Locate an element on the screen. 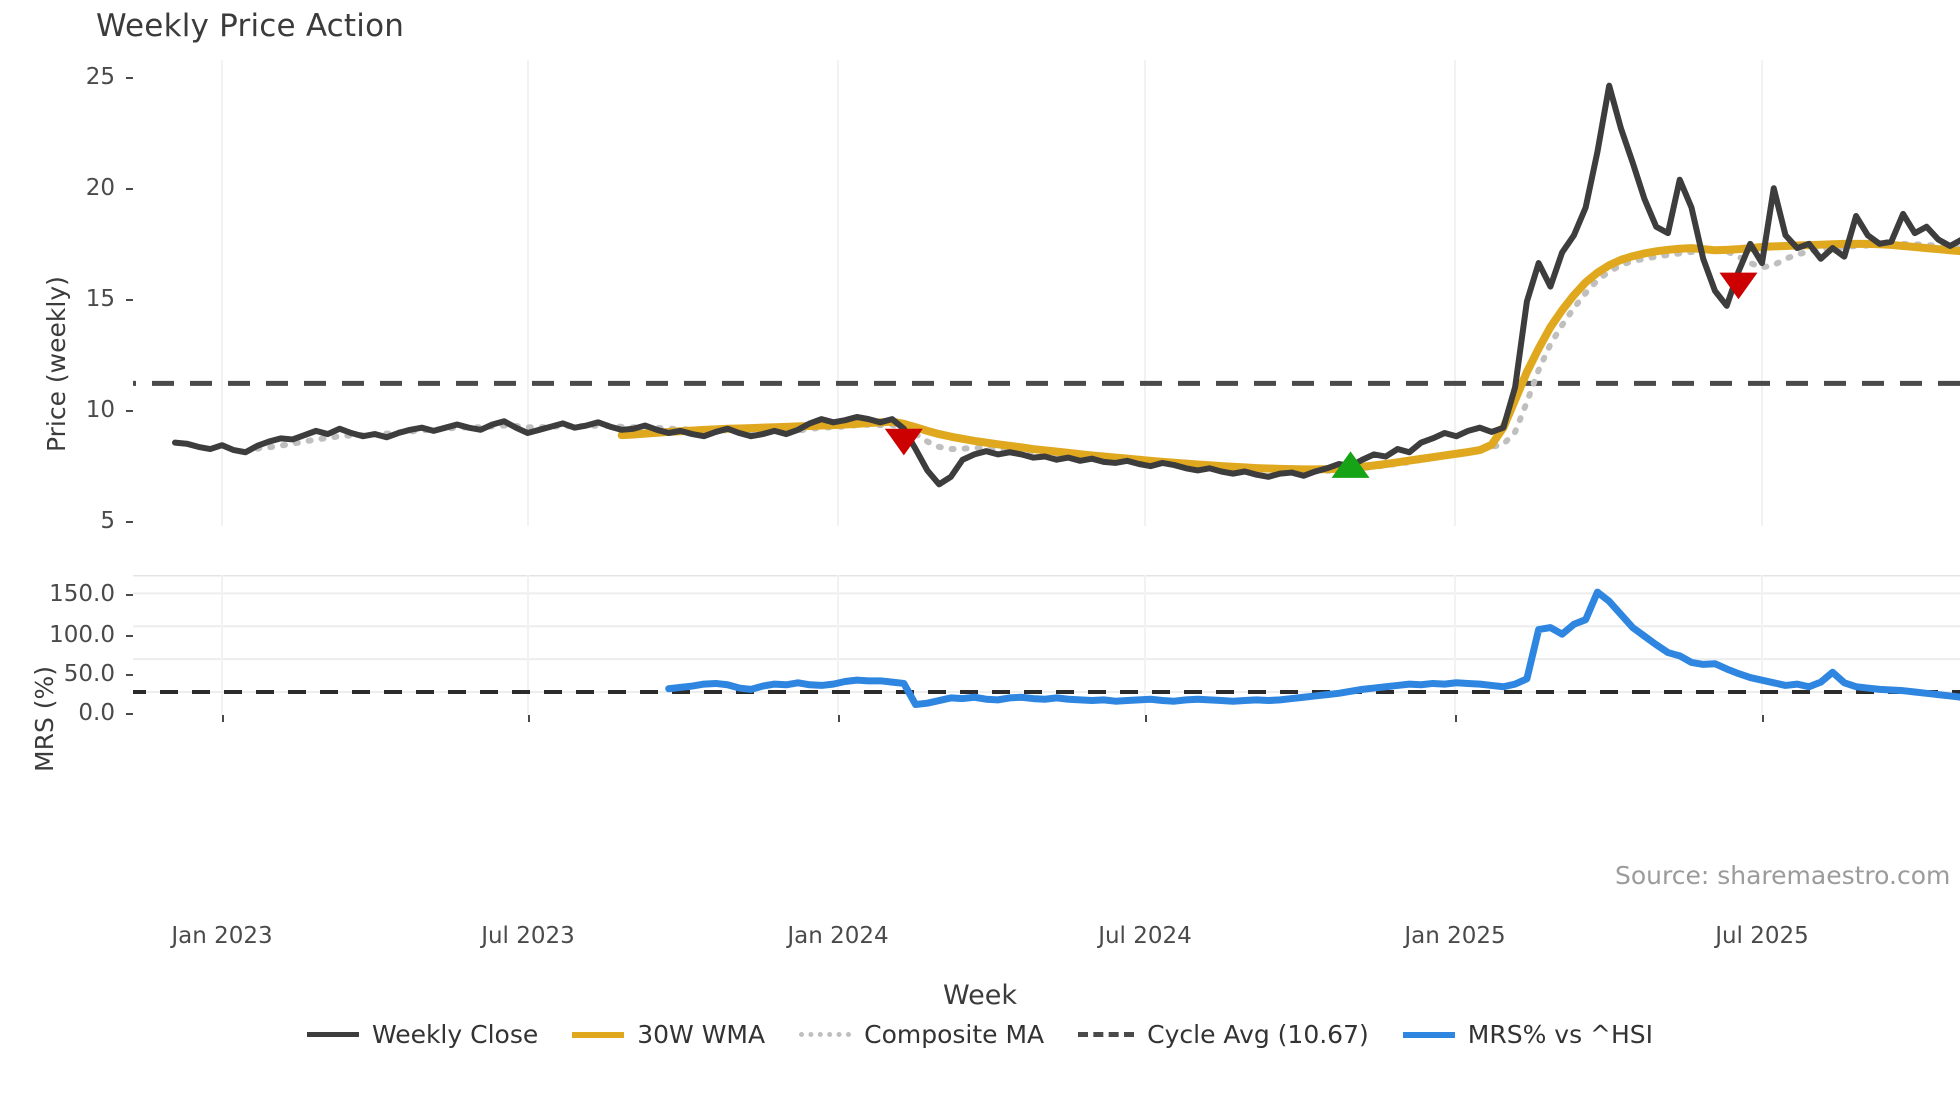  mrs-ytick-50: 50.0 is located at coordinates (89, 674).